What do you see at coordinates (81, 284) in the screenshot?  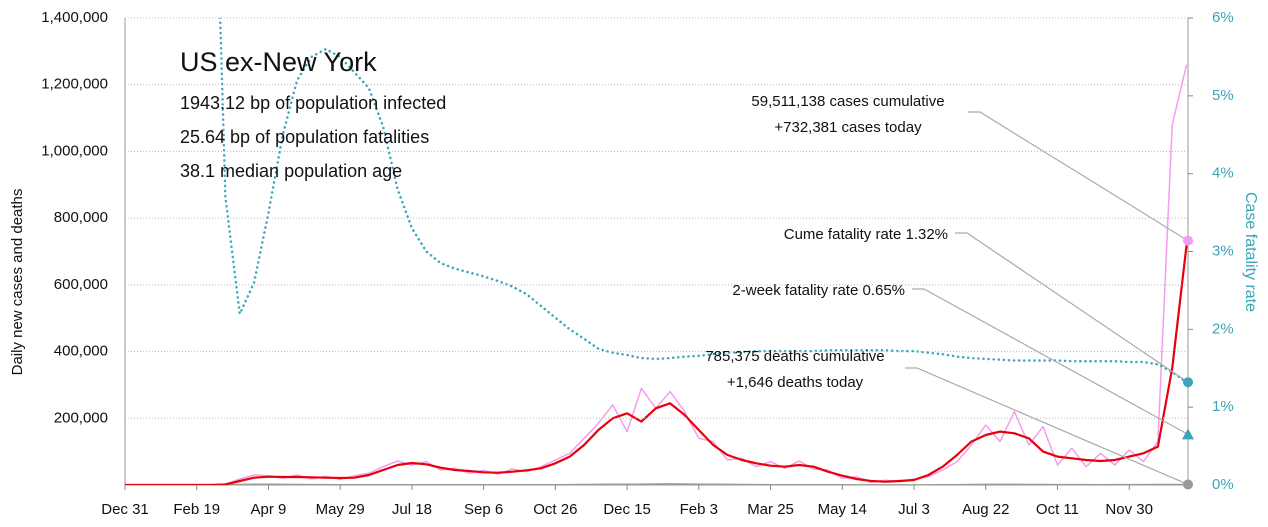 I see `y-tick-label: 600,000` at bounding box center [81, 284].